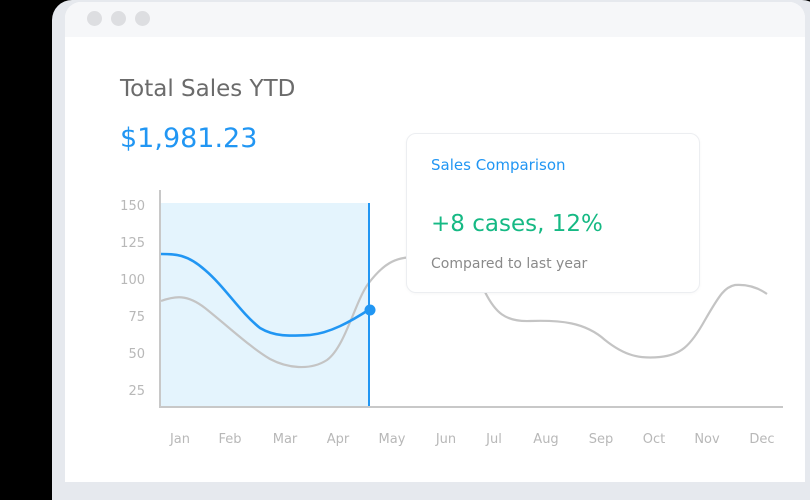 The width and height of the screenshot is (810, 500). I want to click on y-tick-label: 50, so click(136, 354).